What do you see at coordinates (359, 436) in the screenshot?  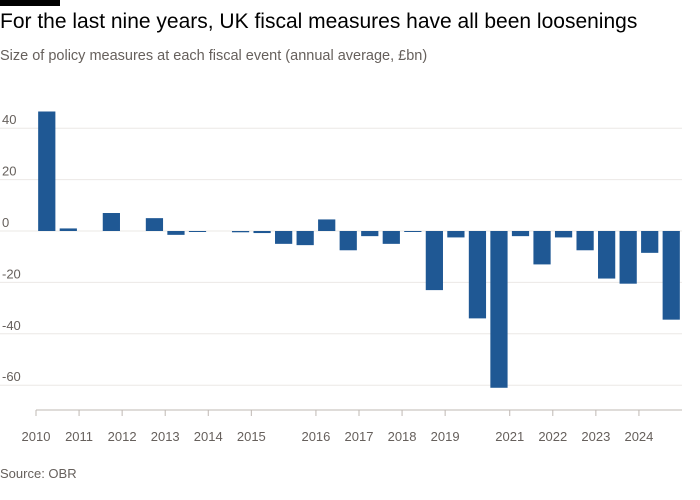 I see `x-tick-label: 2017` at bounding box center [359, 436].